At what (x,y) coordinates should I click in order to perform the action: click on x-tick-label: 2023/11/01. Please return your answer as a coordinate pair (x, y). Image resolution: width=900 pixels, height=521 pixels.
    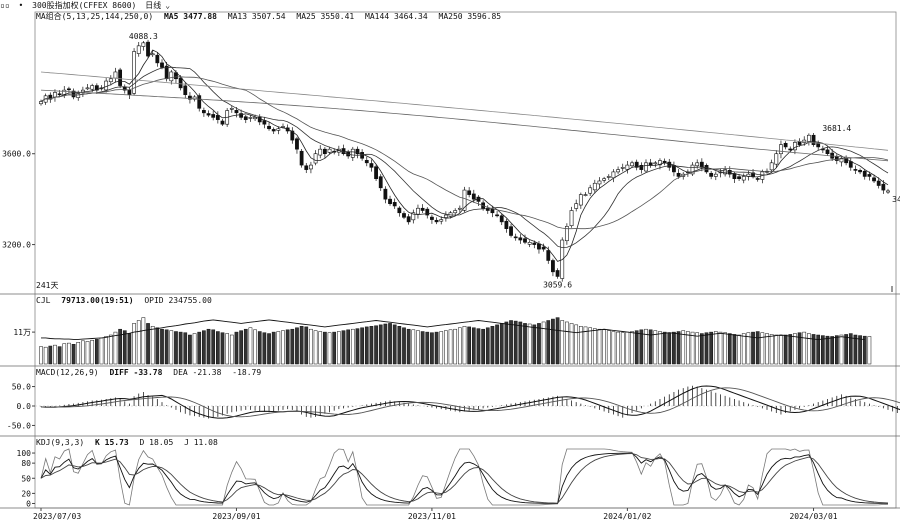
    Looking at the image, I should click on (432, 516).